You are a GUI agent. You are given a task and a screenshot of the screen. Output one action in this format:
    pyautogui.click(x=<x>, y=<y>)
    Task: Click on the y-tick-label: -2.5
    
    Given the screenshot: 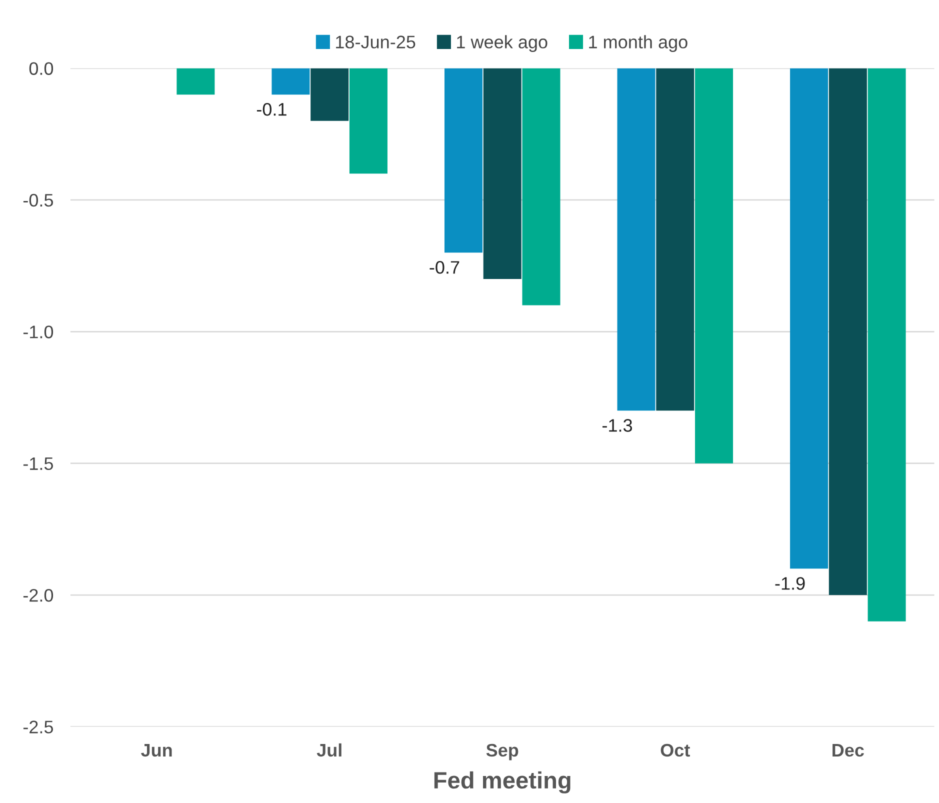 What is the action you would take?
    pyautogui.click(x=38, y=727)
    